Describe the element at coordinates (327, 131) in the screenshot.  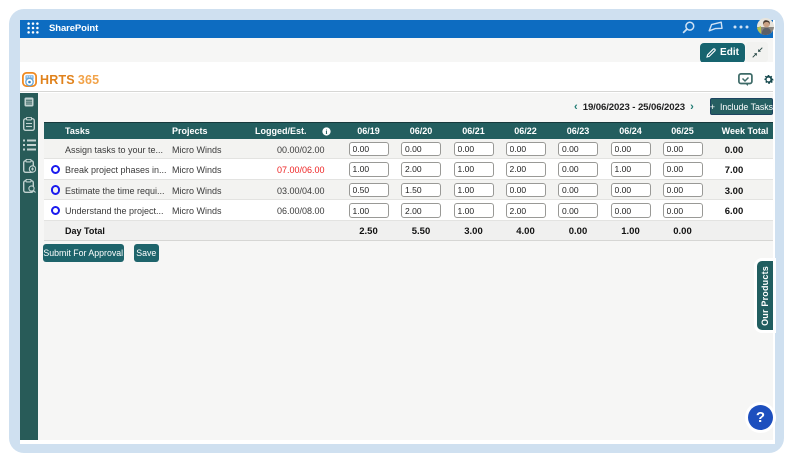
I see `svg-text: i` at that location.